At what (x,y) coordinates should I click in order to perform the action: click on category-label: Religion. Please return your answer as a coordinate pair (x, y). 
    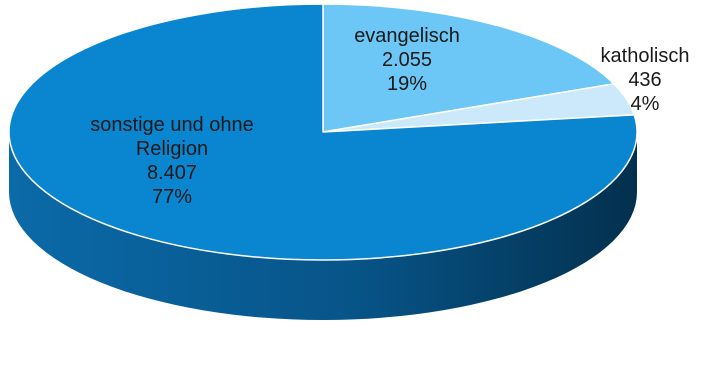
    Looking at the image, I should click on (172, 149).